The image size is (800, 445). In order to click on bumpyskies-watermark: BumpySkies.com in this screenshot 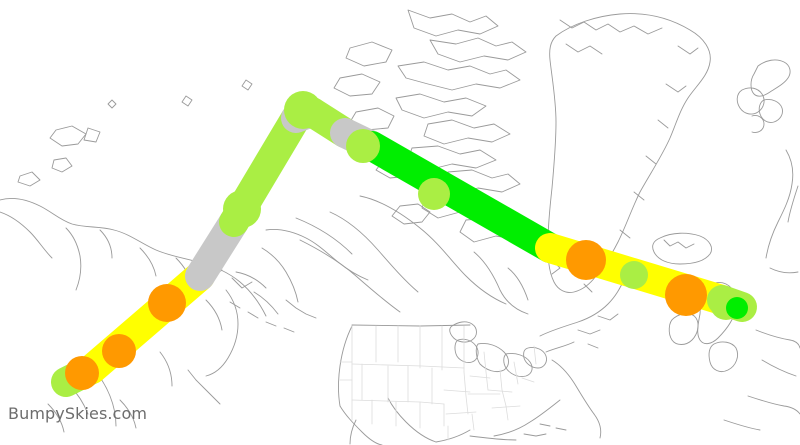, I will do `click(78, 413)`.